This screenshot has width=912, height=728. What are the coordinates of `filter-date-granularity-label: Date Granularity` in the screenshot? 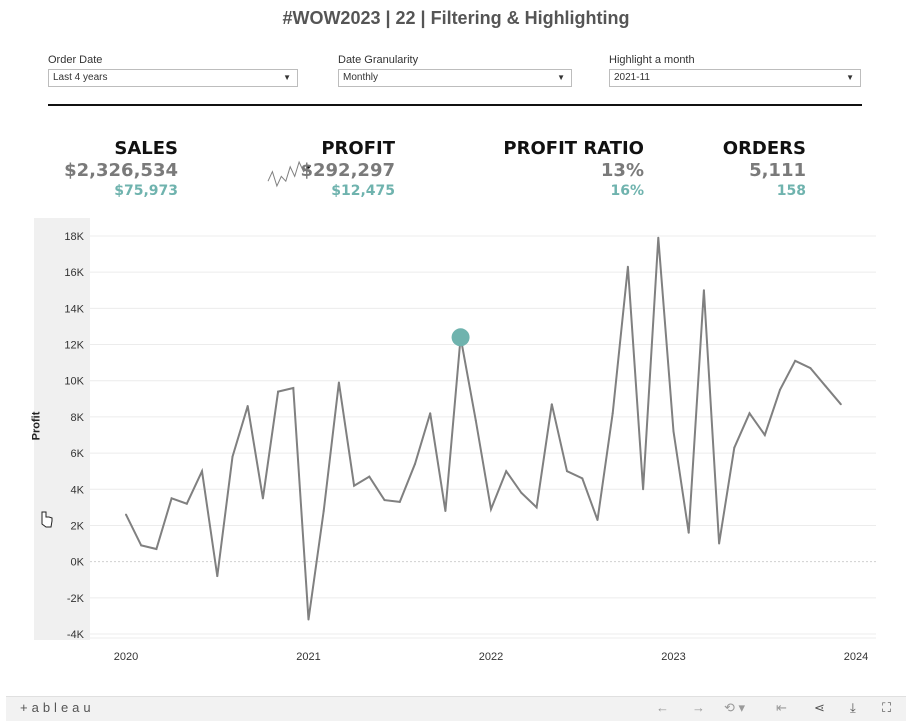 It's located at (378, 60).